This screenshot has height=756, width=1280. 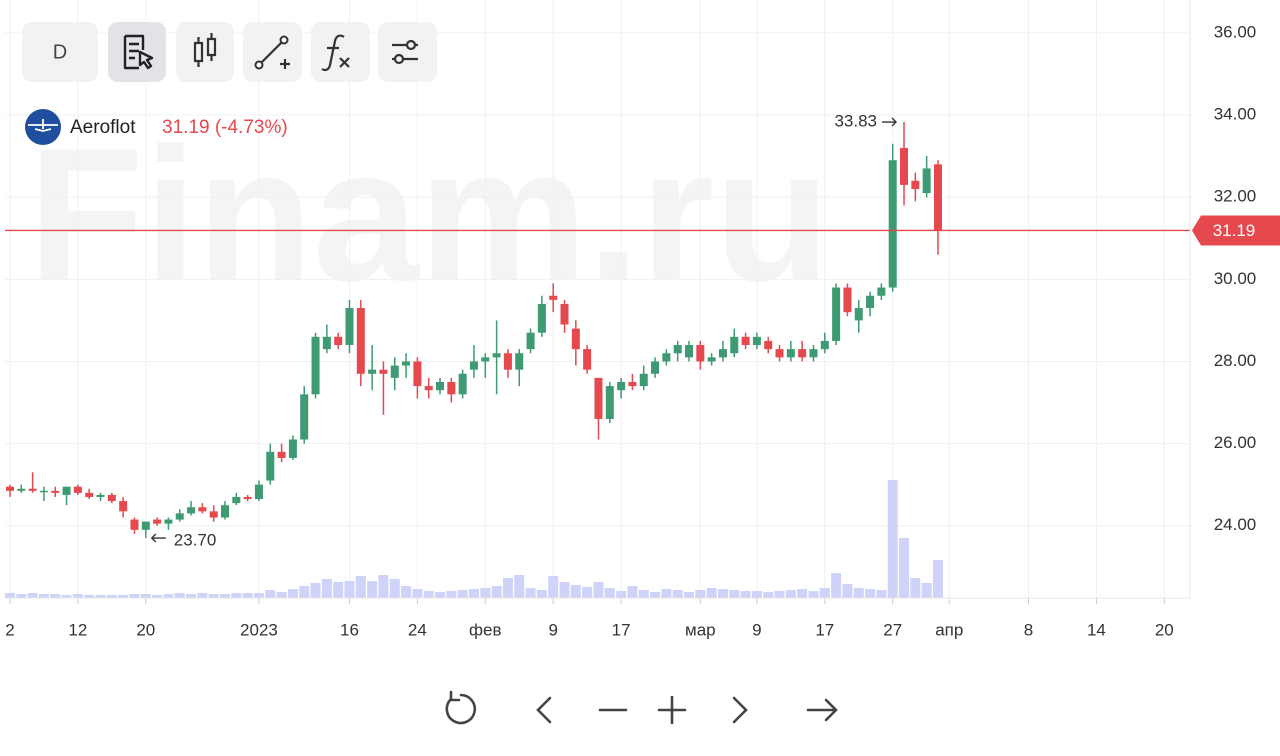 What do you see at coordinates (892, 629) in the screenshot?
I see `x-tick-label: 27` at bounding box center [892, 629].